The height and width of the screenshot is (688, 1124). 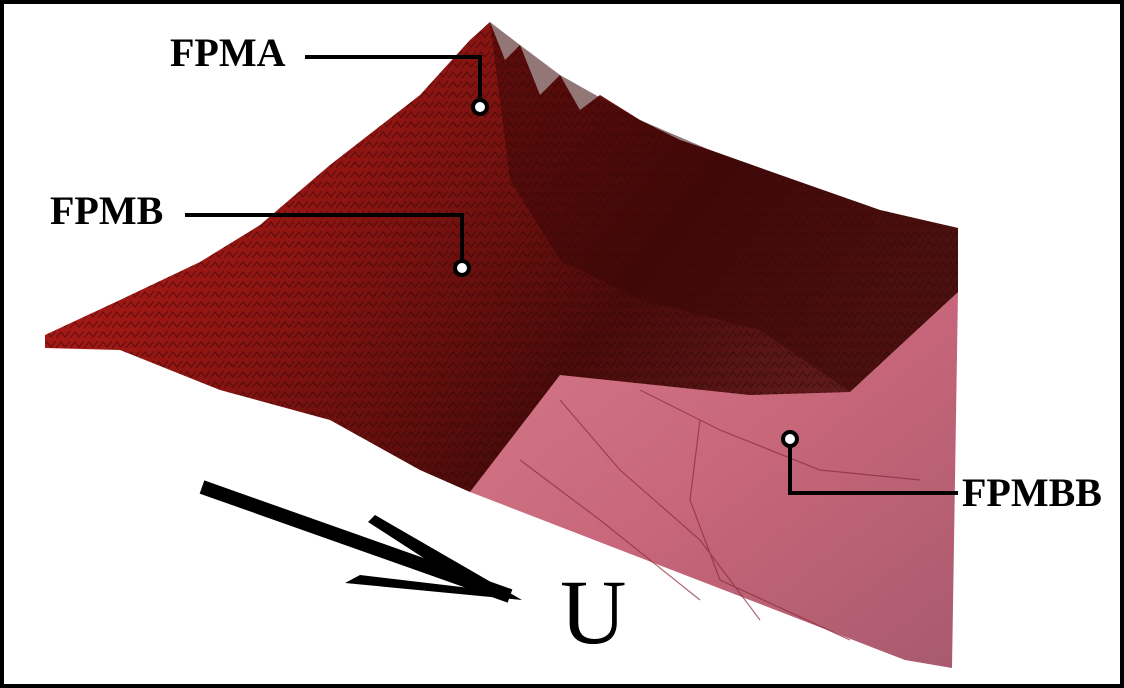 I want to click on annotation: FPMA, so click(x=228, y=52).